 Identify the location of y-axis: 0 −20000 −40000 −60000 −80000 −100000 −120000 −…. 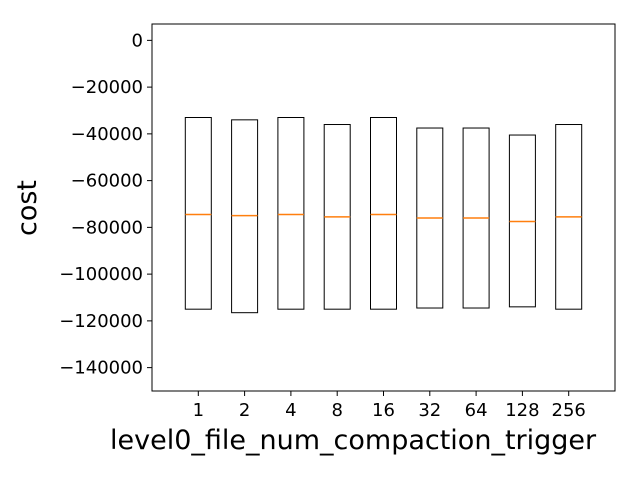
(105, 204).